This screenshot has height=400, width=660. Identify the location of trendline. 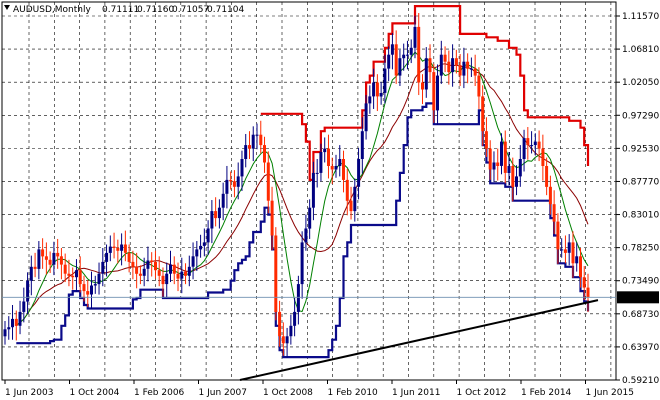
(419, 340).